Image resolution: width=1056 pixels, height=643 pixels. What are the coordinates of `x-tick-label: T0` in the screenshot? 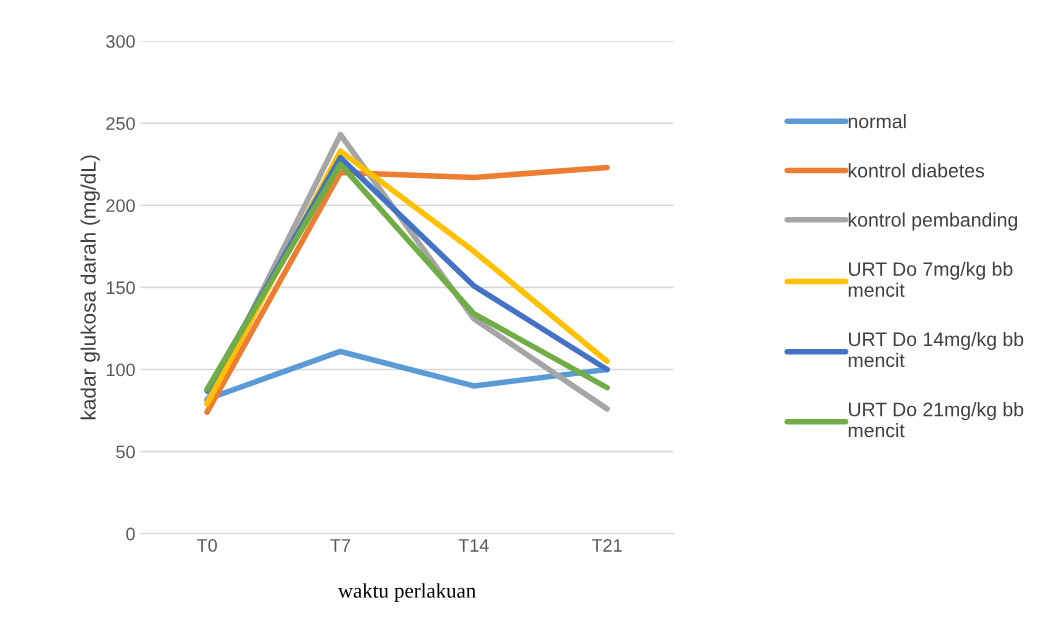 It's located at (206, 545).